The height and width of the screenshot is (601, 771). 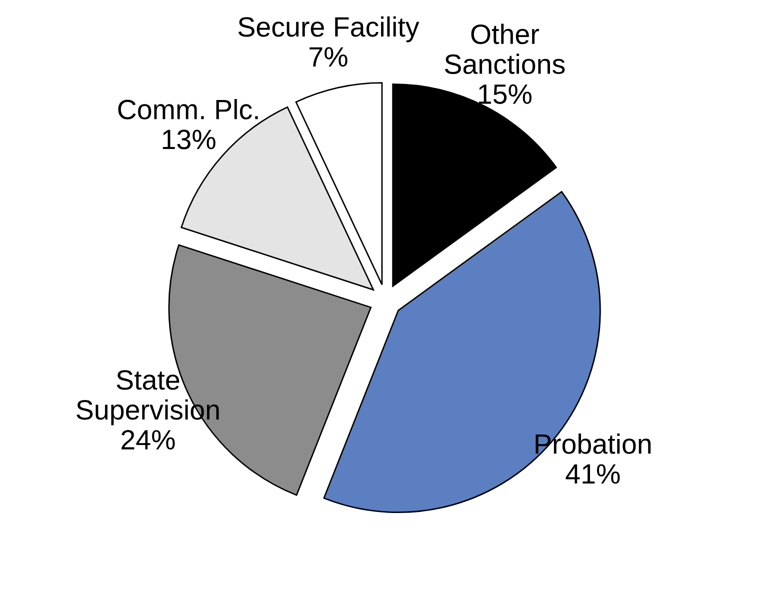 What do you see at coordinates (504, 49) in the screenshot?
I see `slice-label: Other Sanctions` at bounding box center [504, 49].